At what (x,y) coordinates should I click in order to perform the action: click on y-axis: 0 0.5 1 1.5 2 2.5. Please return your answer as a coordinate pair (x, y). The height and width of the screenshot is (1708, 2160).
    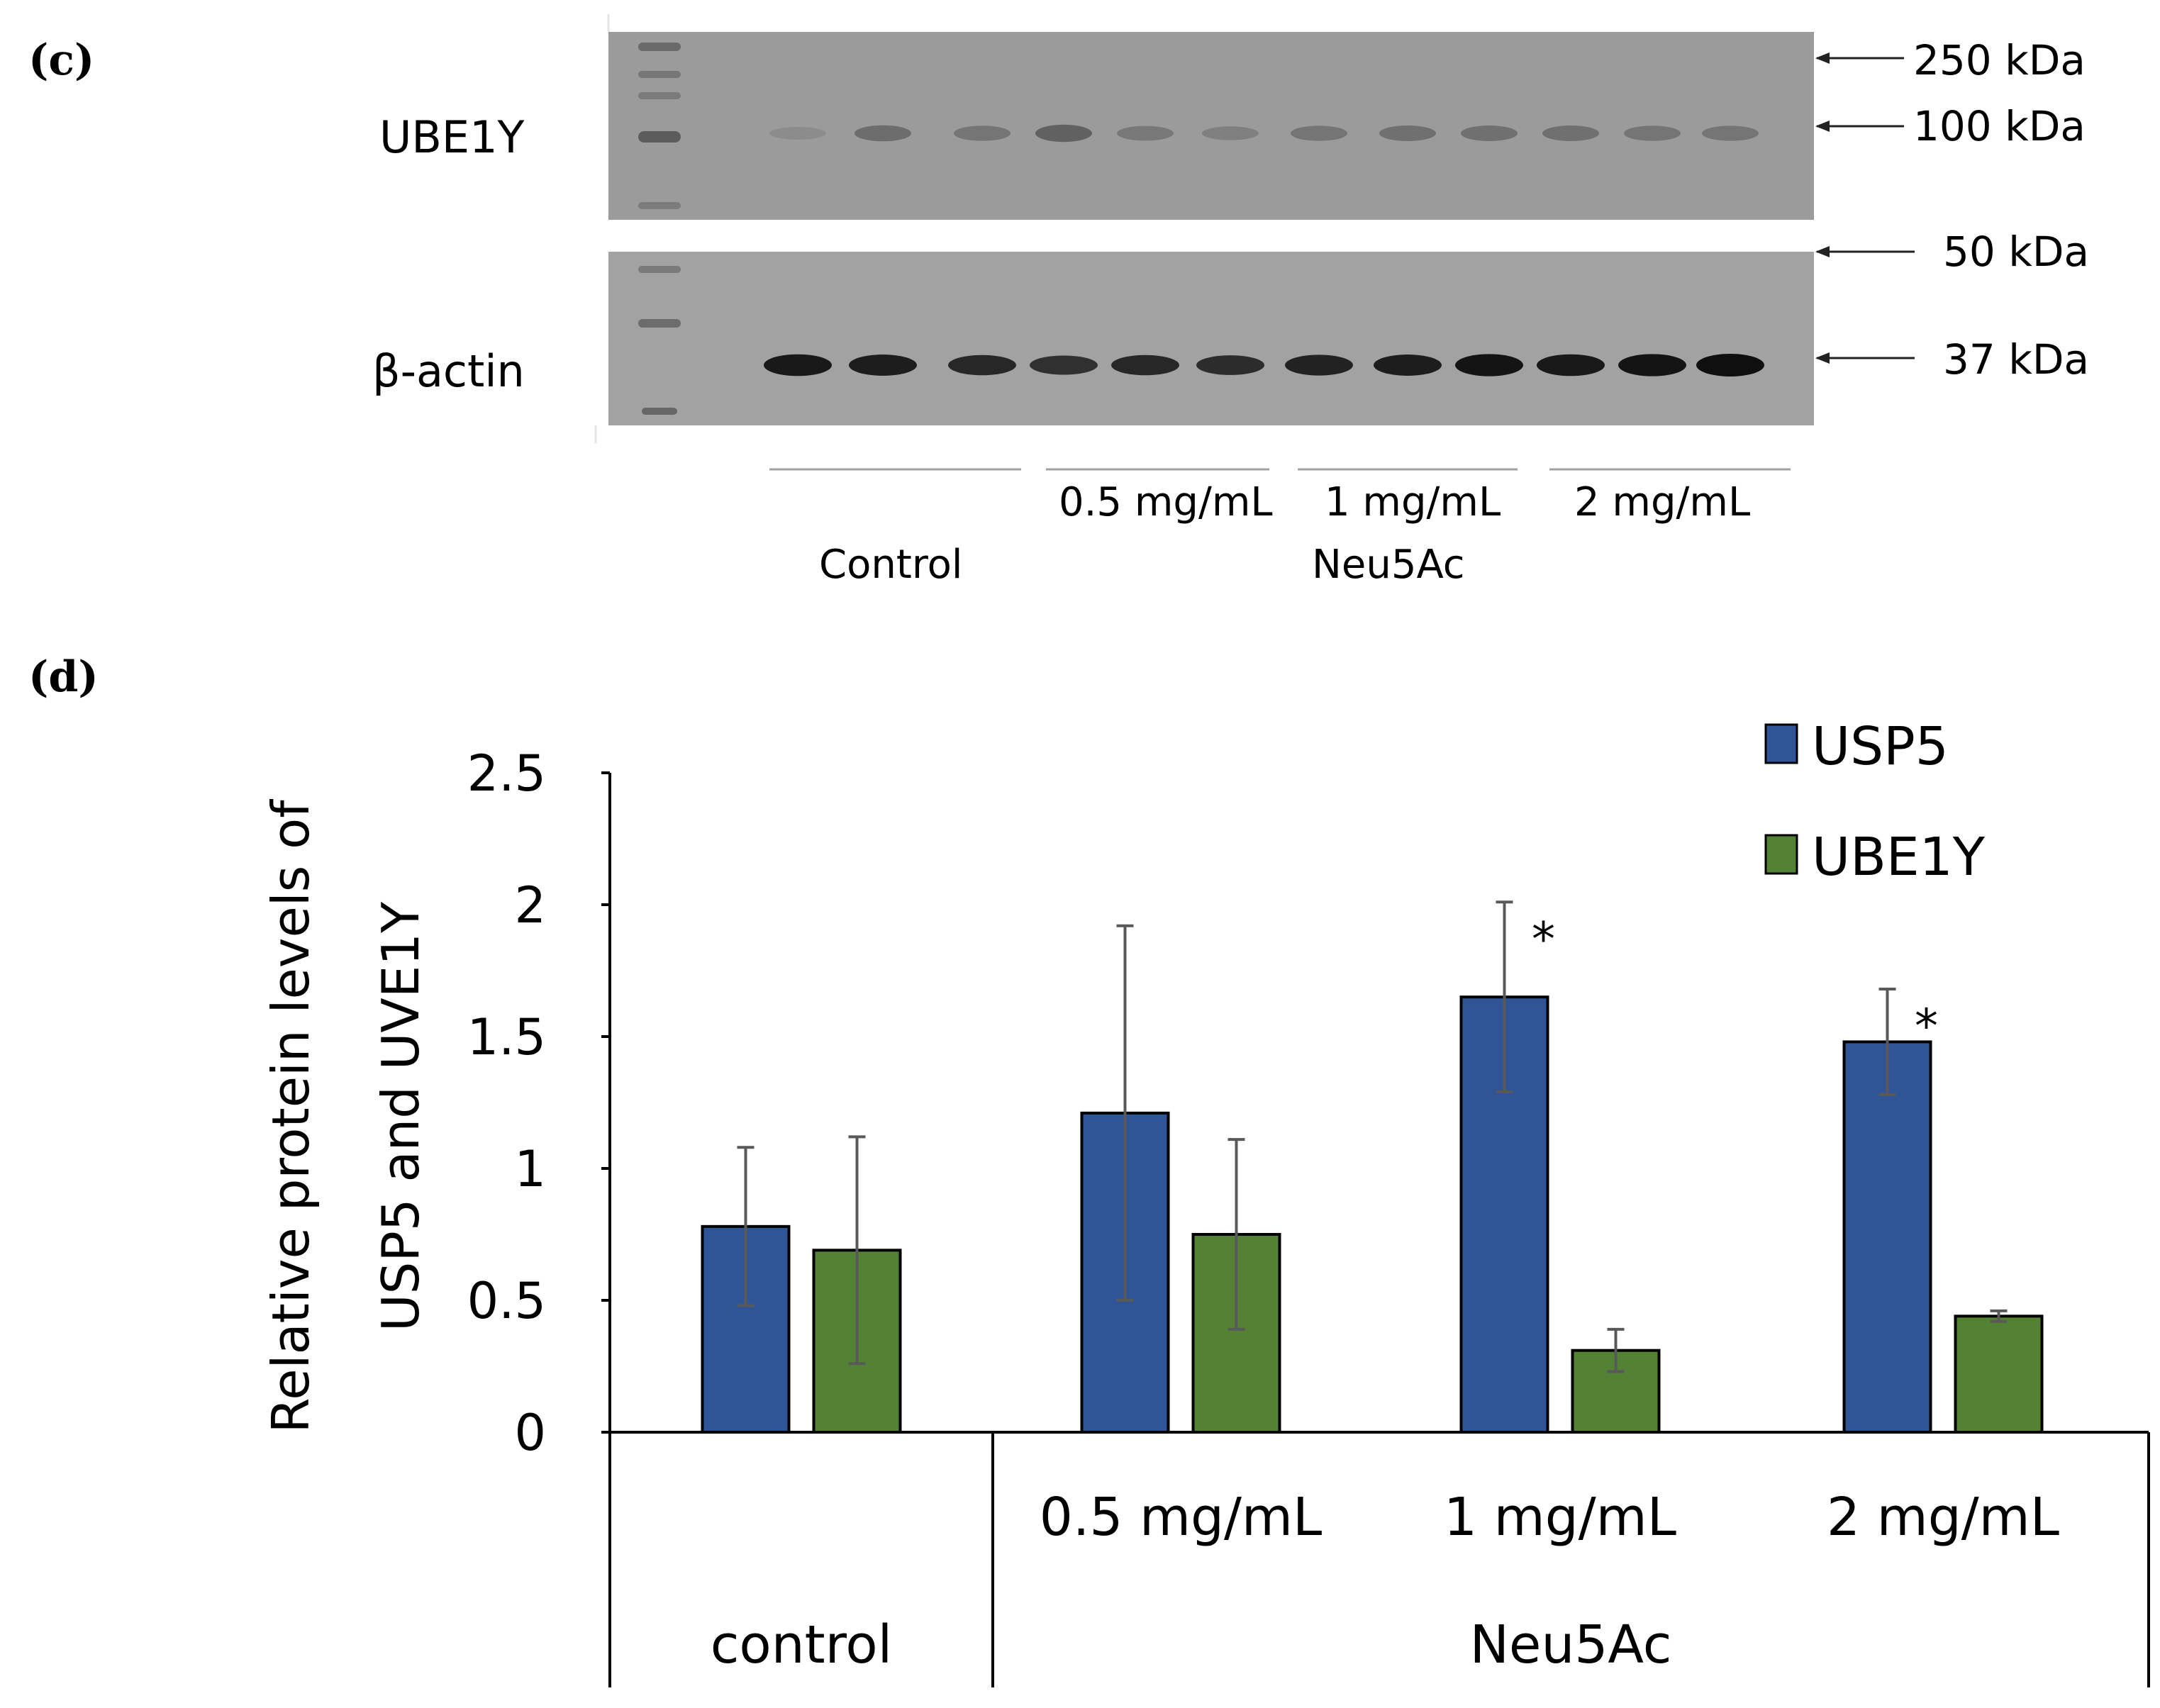
    Looking at the image, I should click on (539, 1103).